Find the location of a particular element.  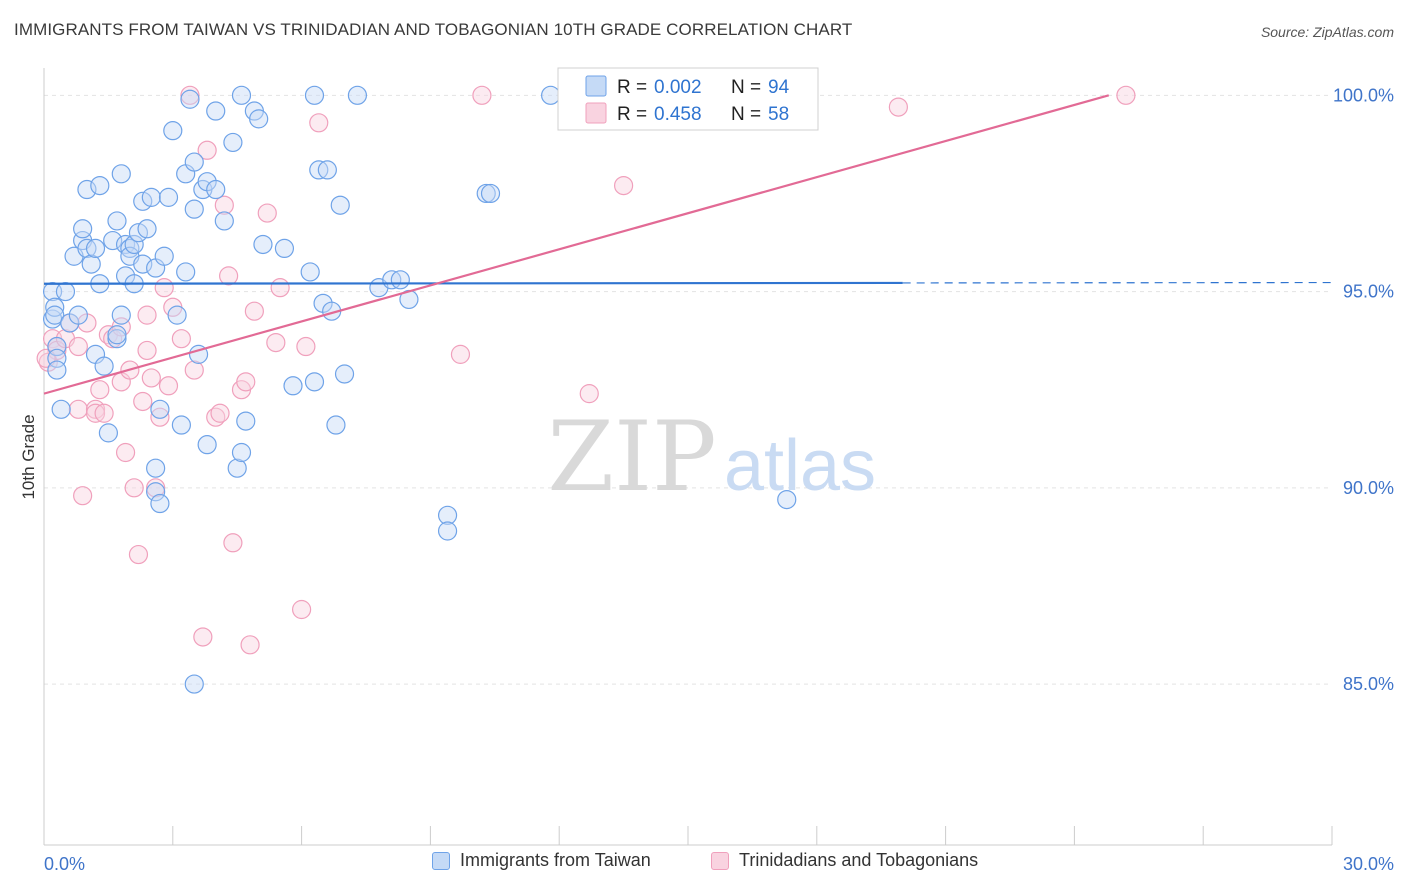

y-tick-label: 85.0% is located at coordinates (1368, 684).